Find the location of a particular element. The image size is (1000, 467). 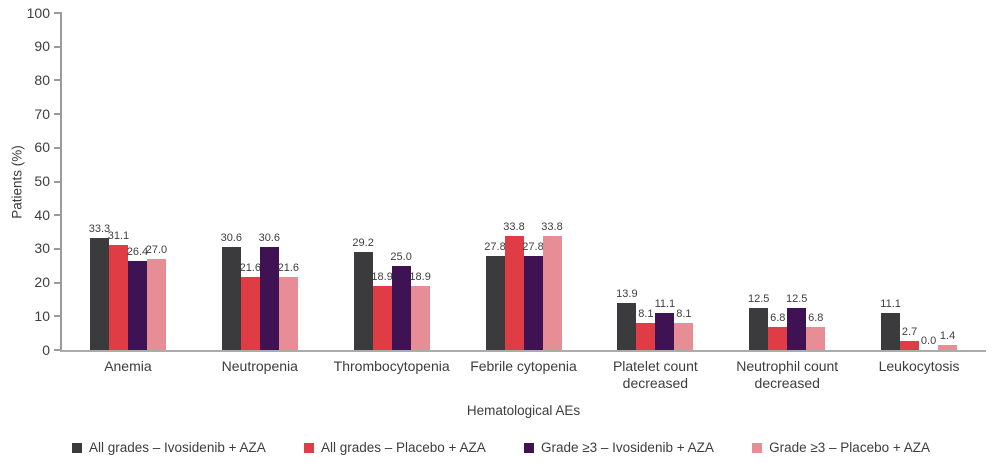

bar-group: 12.5 6.8 12.5 6.8 is located at coordinates (787, 181).